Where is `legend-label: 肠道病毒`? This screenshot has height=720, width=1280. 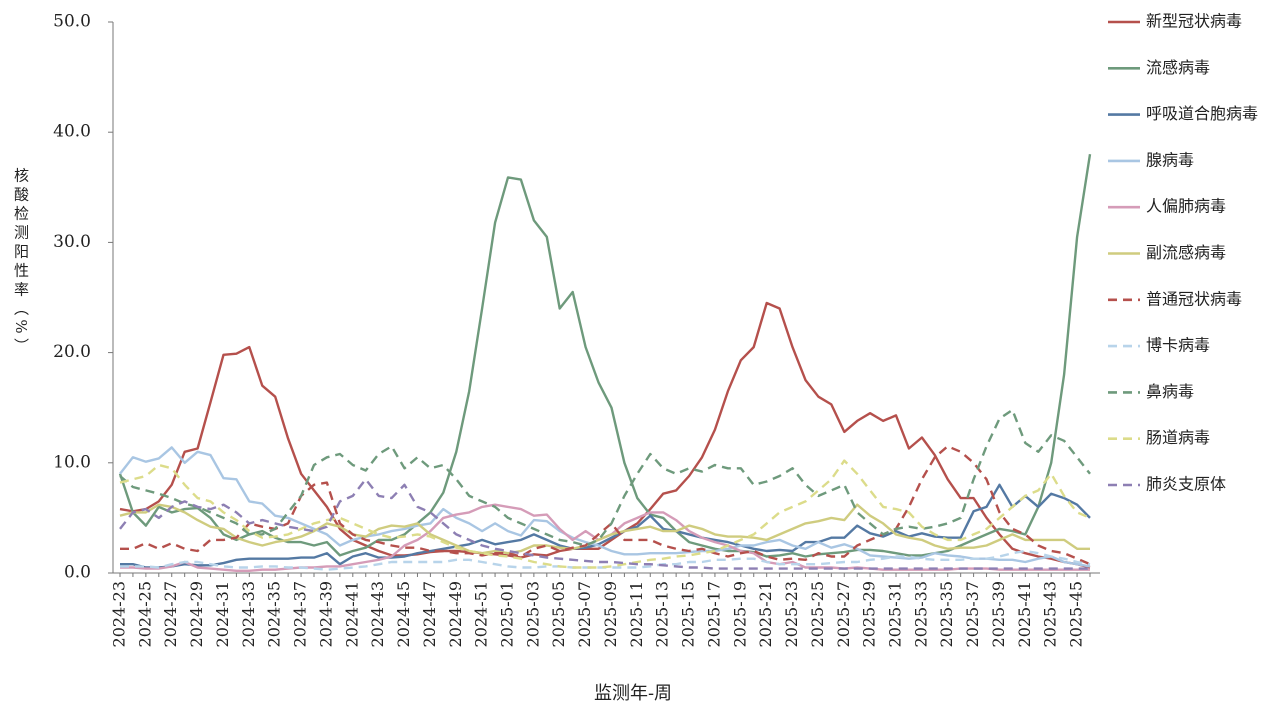
legend-label: 肠道病毒 is located at coordinates (1178, 437).